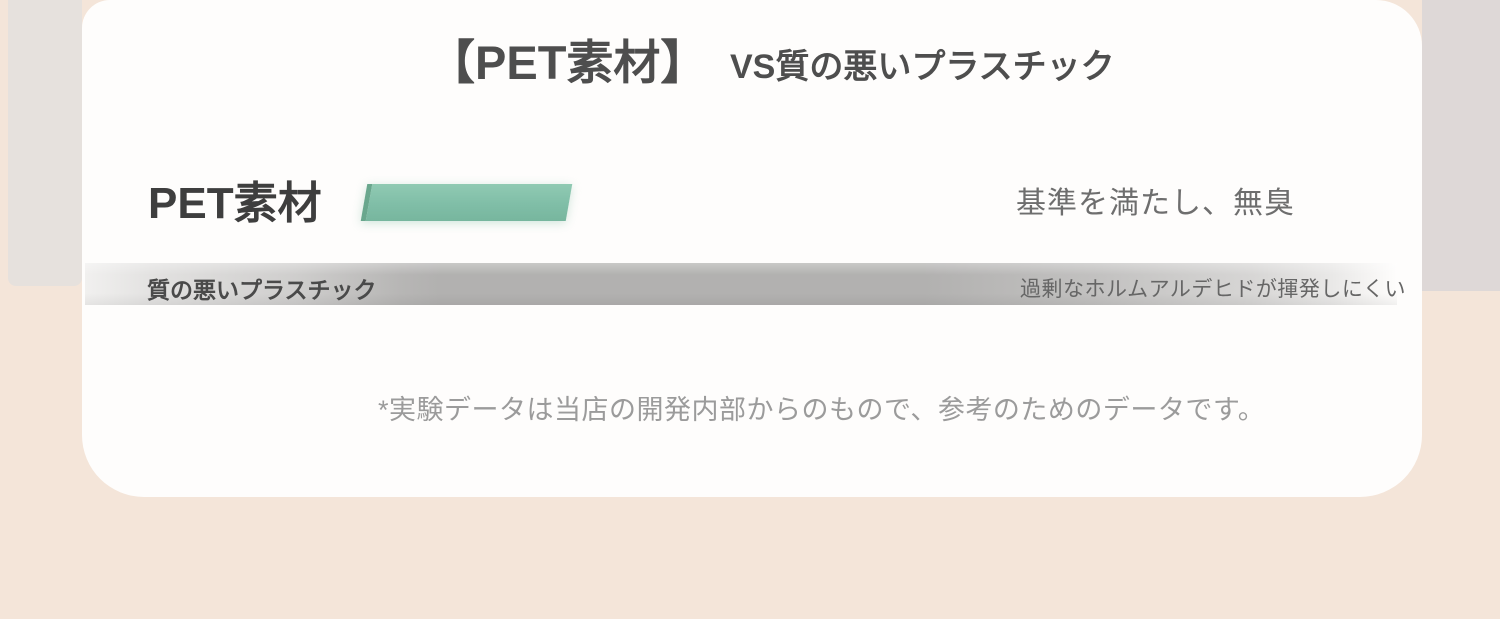  I want to click on disclaimer-note: *実験データは当店の開発内部からのもので、参考のためのデータです。, so click(822, 410).